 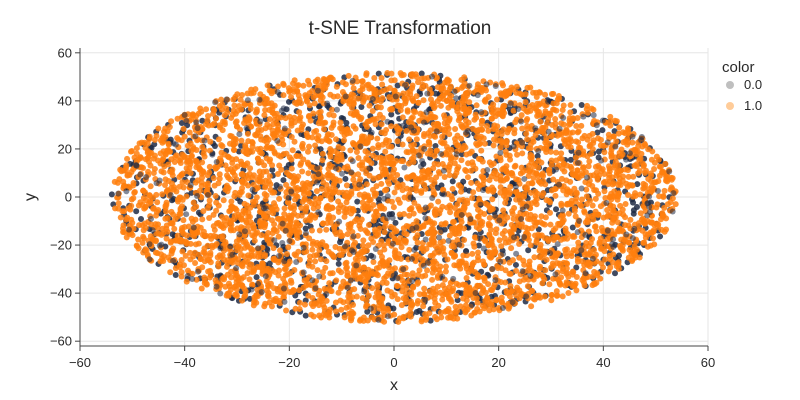 I want to click on y-tick-label: 40, so click(x=65, y=100).